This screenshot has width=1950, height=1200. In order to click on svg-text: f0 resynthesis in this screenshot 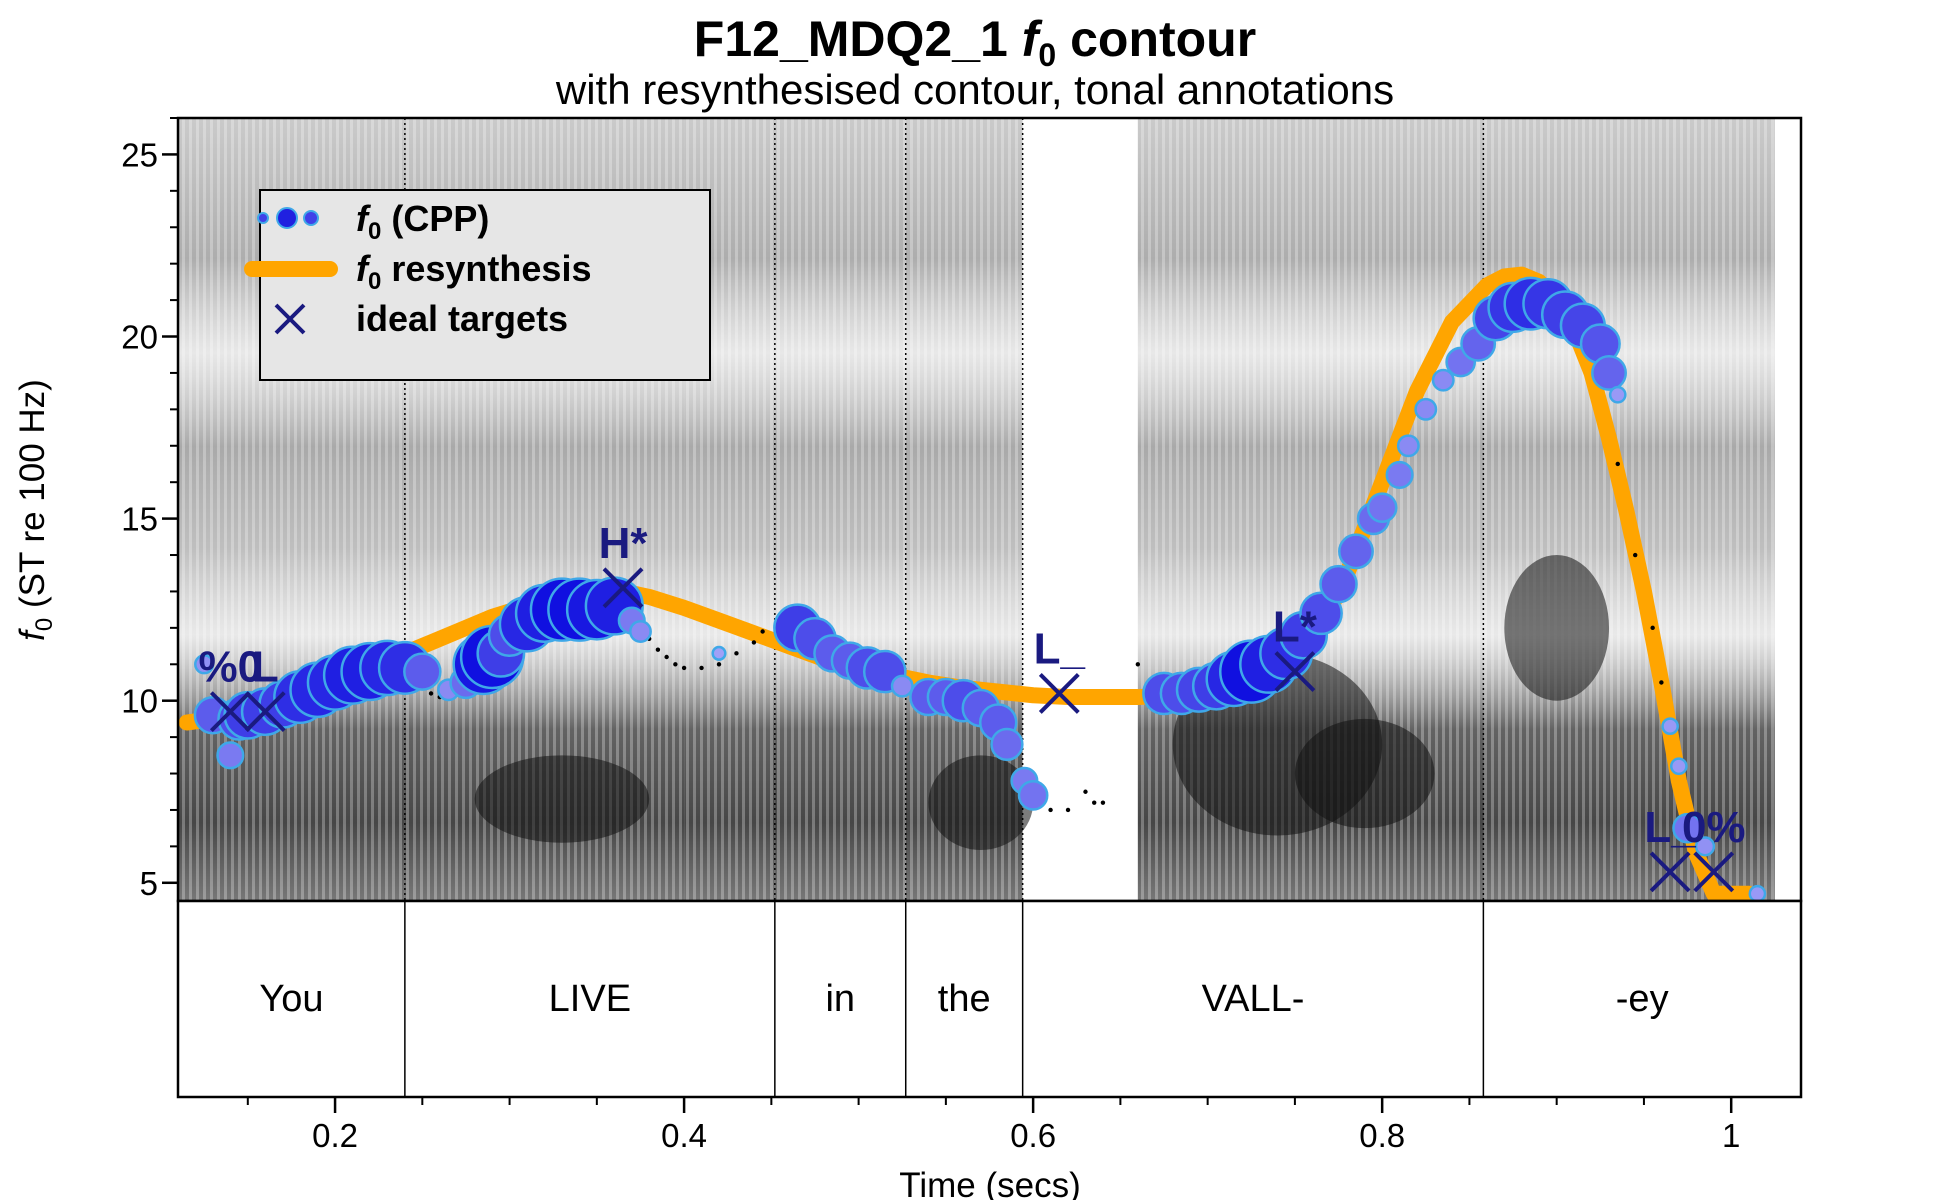, I will do `click(473, 271)`.